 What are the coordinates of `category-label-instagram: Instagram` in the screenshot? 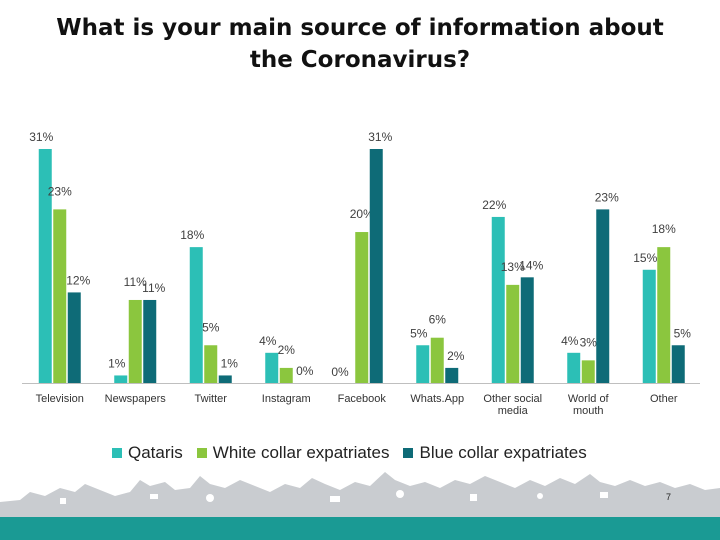 It's located at (286, 399).